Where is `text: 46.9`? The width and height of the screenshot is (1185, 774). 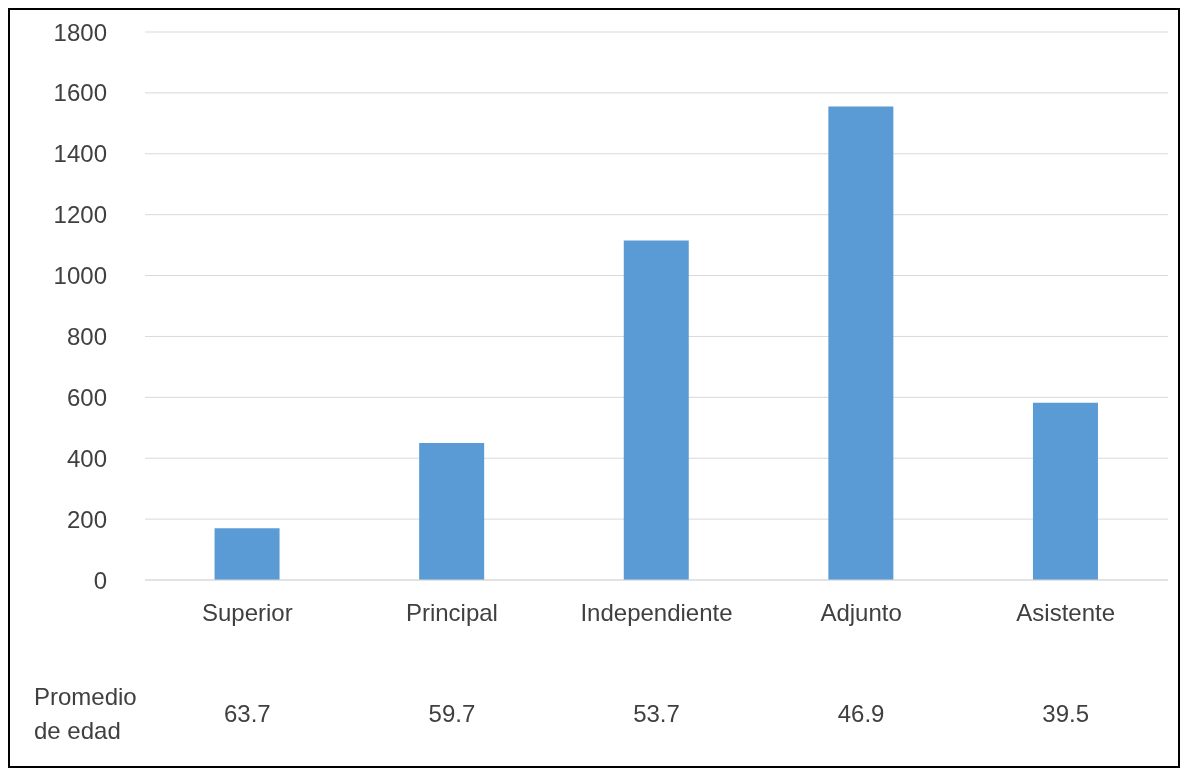 text: 46.9 is located at coordinates (861, 714).